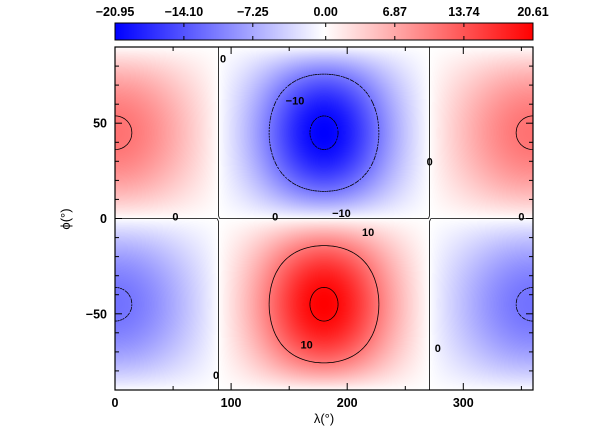  Describe the element at coordinates (463, 403) in the screenshot. I see `x-tick-label: 300` at that location.